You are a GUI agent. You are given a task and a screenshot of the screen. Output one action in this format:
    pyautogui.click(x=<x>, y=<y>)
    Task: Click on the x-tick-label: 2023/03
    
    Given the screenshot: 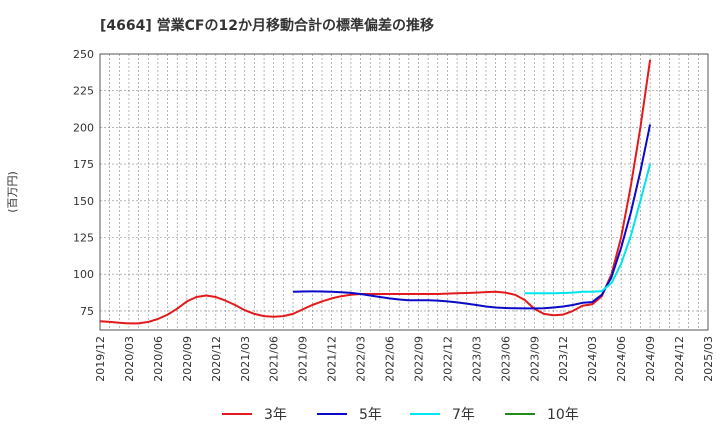 What is the action you would take?
    pyautogui.click(x=476, y=359)
    